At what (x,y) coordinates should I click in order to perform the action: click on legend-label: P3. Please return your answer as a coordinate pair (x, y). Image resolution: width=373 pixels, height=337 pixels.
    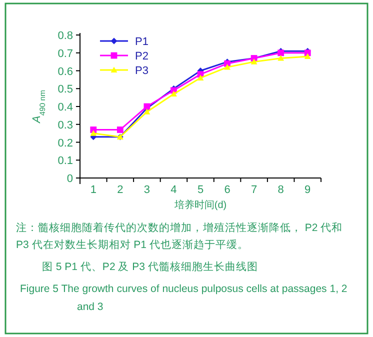
    Looking at the image, I should click on (141, 71).